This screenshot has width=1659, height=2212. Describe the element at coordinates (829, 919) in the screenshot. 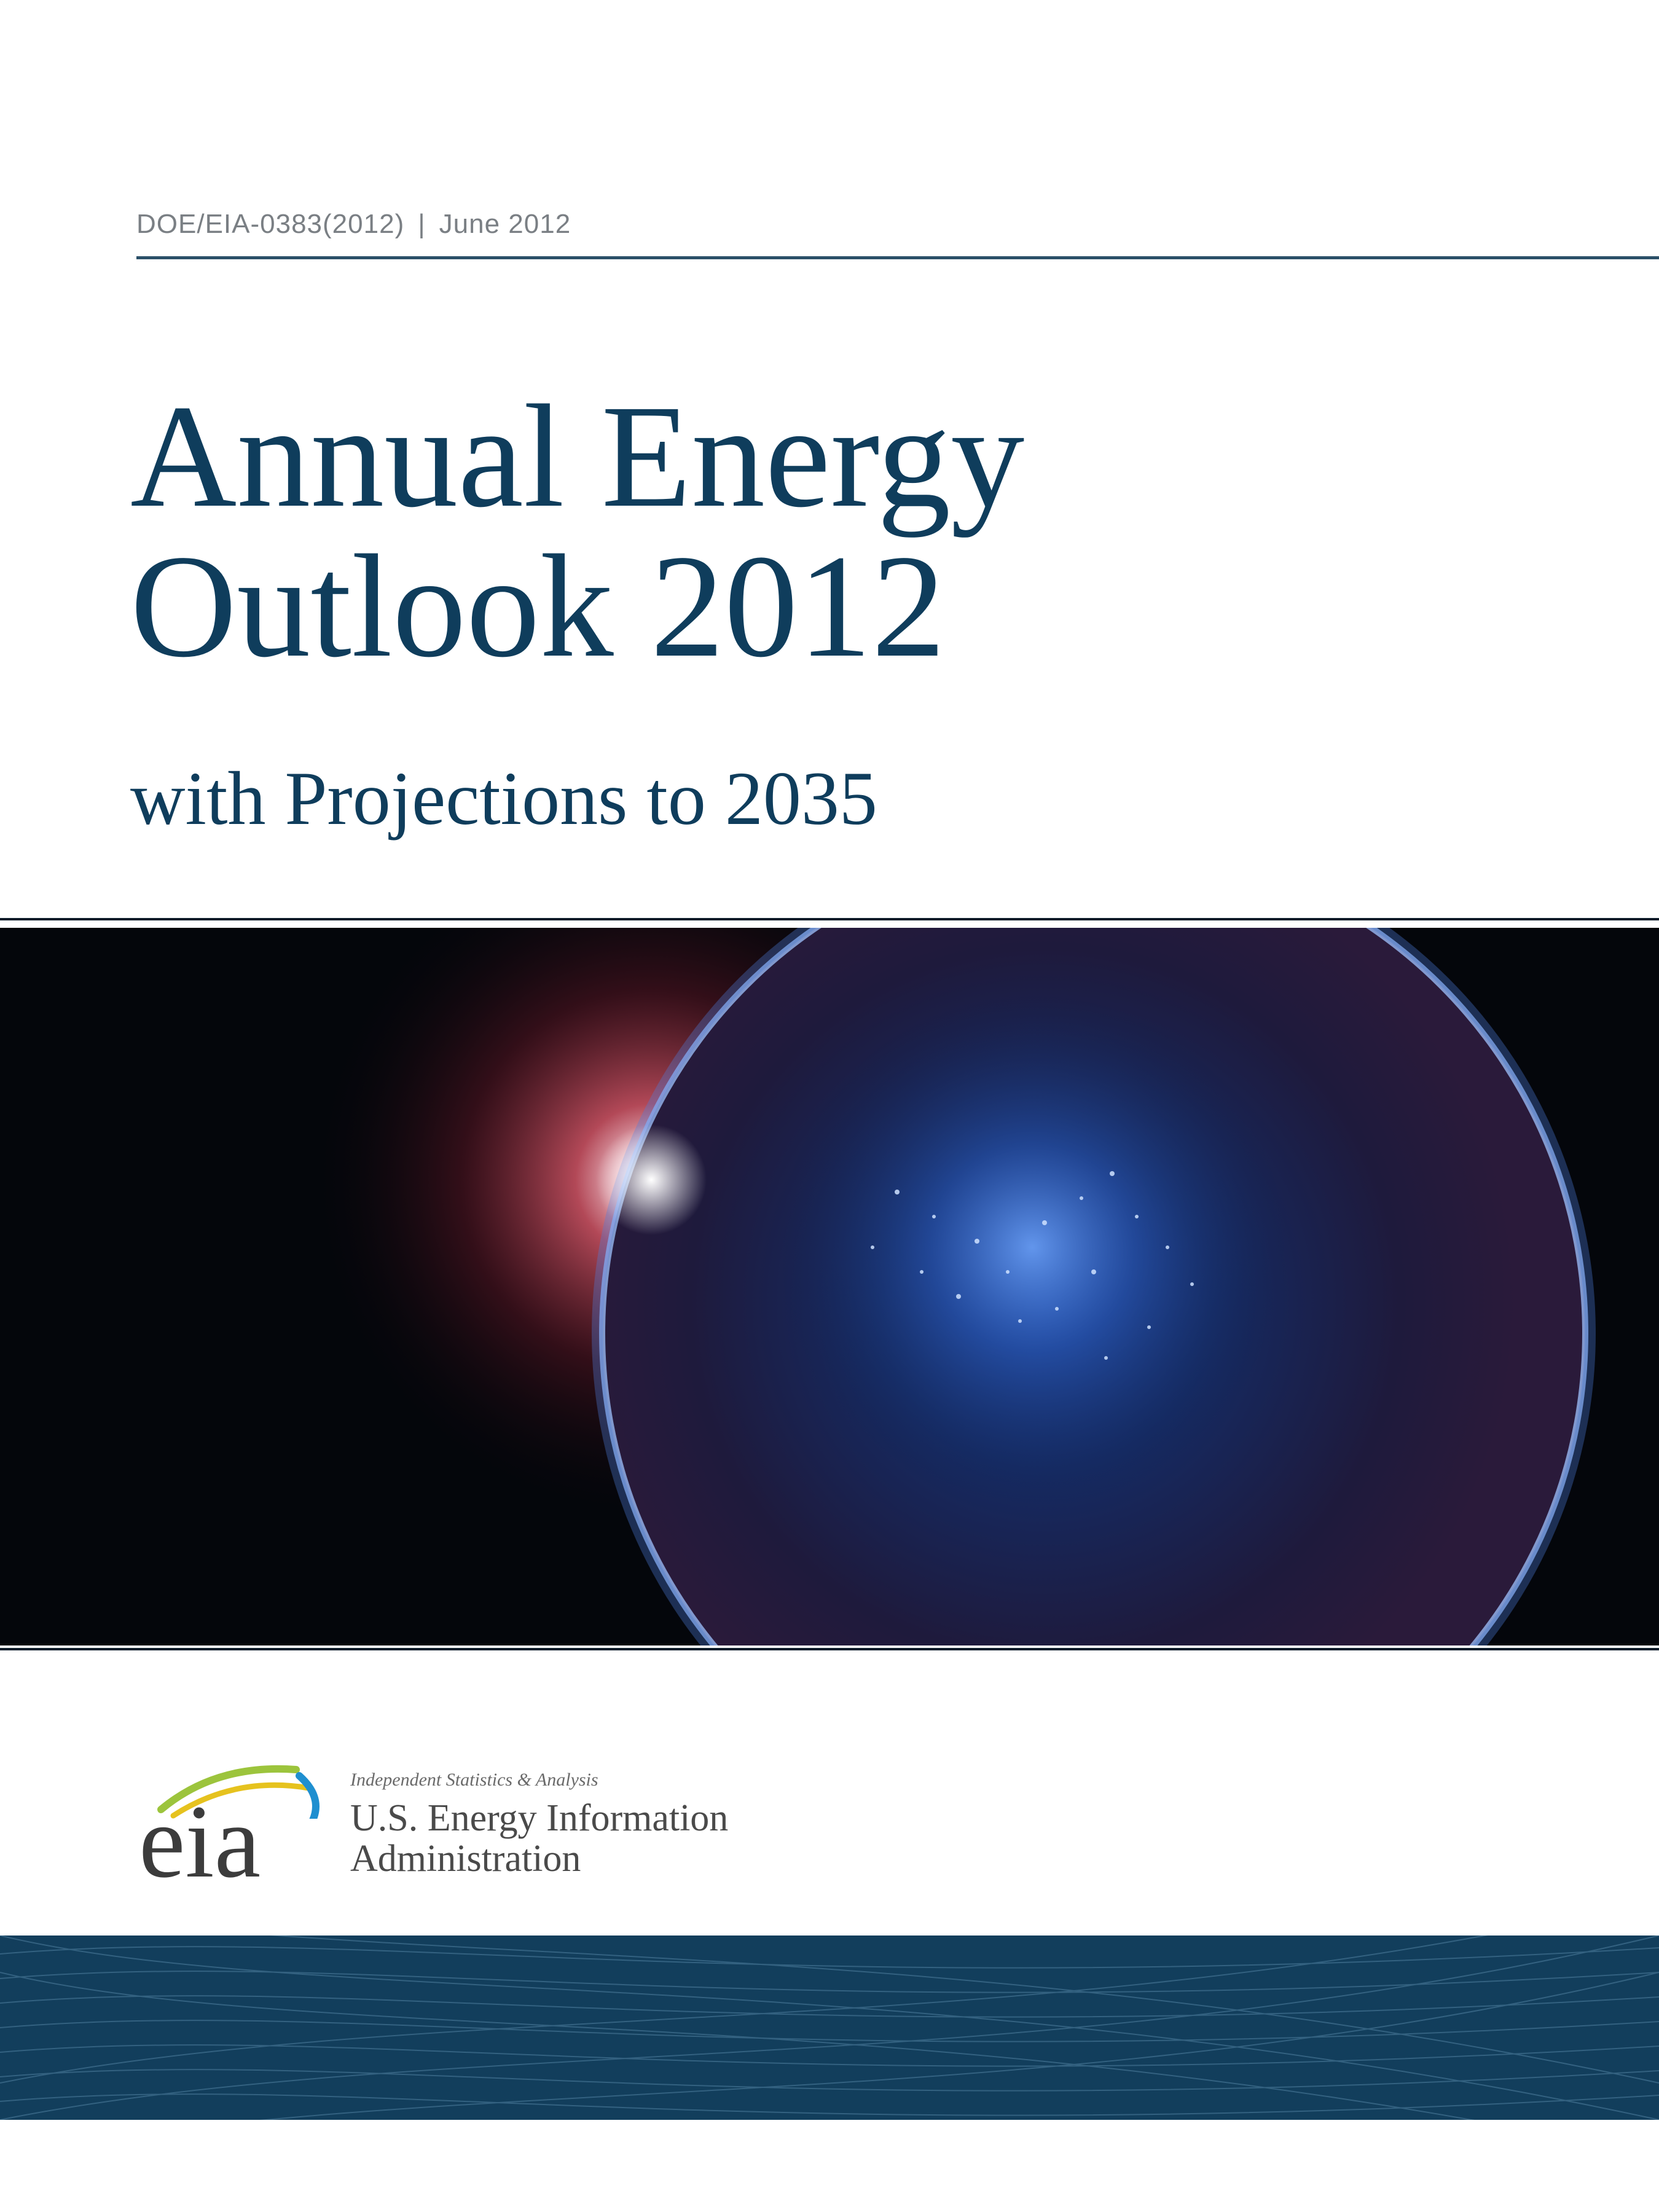

I see `photo-top-rule` at that location.